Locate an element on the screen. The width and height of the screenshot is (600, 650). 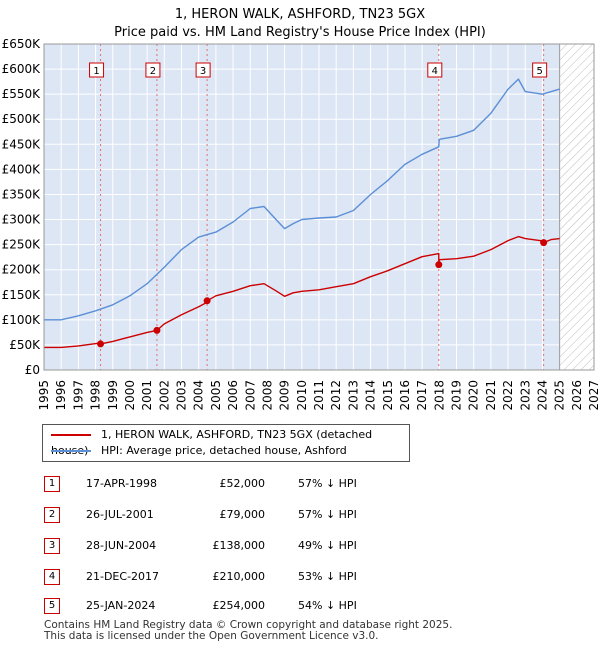
x-tick-label: 2001 is located at coordinates (147, 395).